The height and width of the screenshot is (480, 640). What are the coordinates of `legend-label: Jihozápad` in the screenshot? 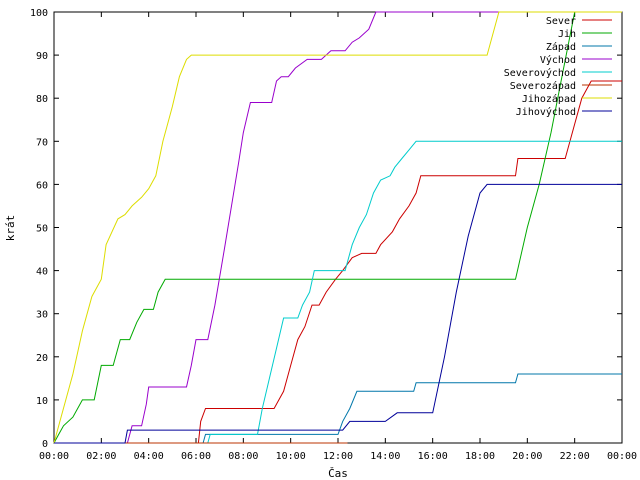 It's located at (549, 99).